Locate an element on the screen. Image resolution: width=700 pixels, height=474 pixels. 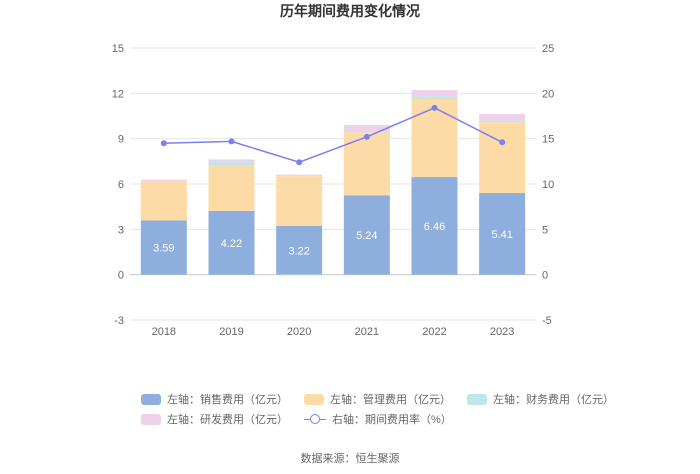
legend-item-sales: 左轴：销售费用（亿元） is located at coordinates (214, 399).